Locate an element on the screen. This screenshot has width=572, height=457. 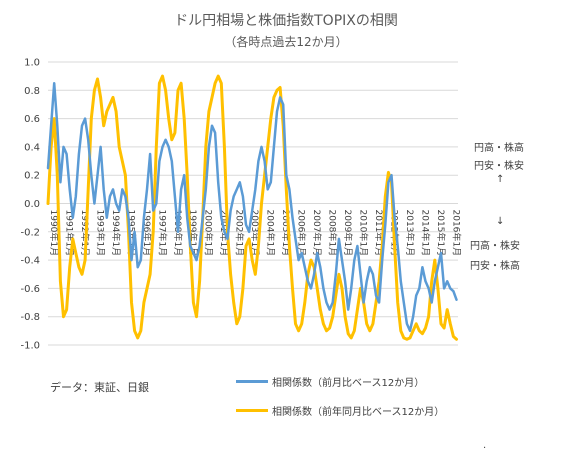
legend-label-yoy: 相関係数（前年同月比ベース12か月） is located at coordinates (358, 412).